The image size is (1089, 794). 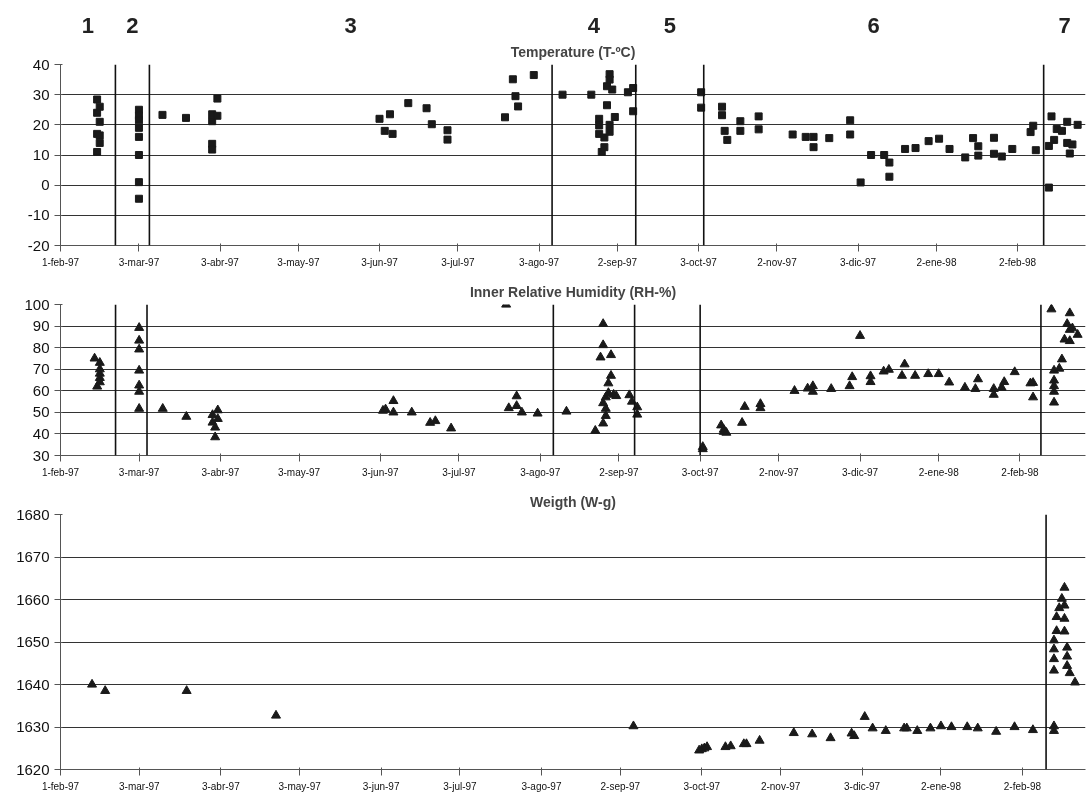 I want to click on y-tick-label: 1660, so click(x=33, y=599).